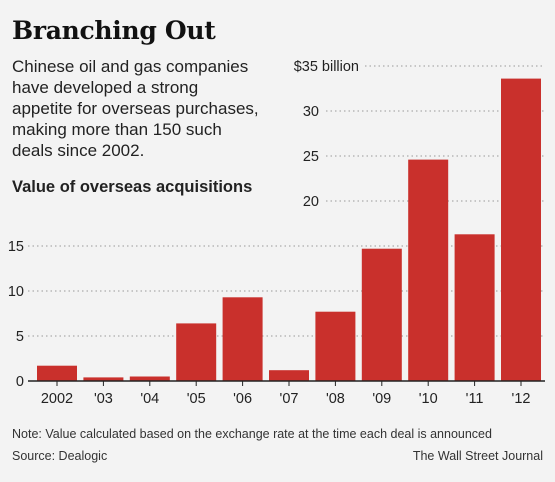  Describe the element at coordinates (521, 399) in the screenshot. I see `x-tick-label: '12` at that location.